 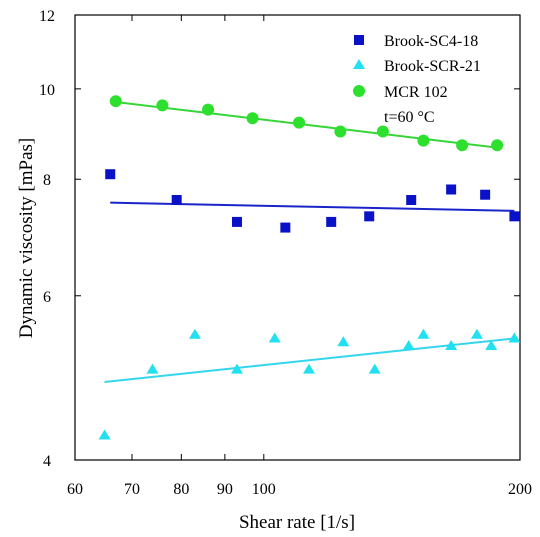 I want to click on y-tick-label: 6, so click(x=47, y=297).